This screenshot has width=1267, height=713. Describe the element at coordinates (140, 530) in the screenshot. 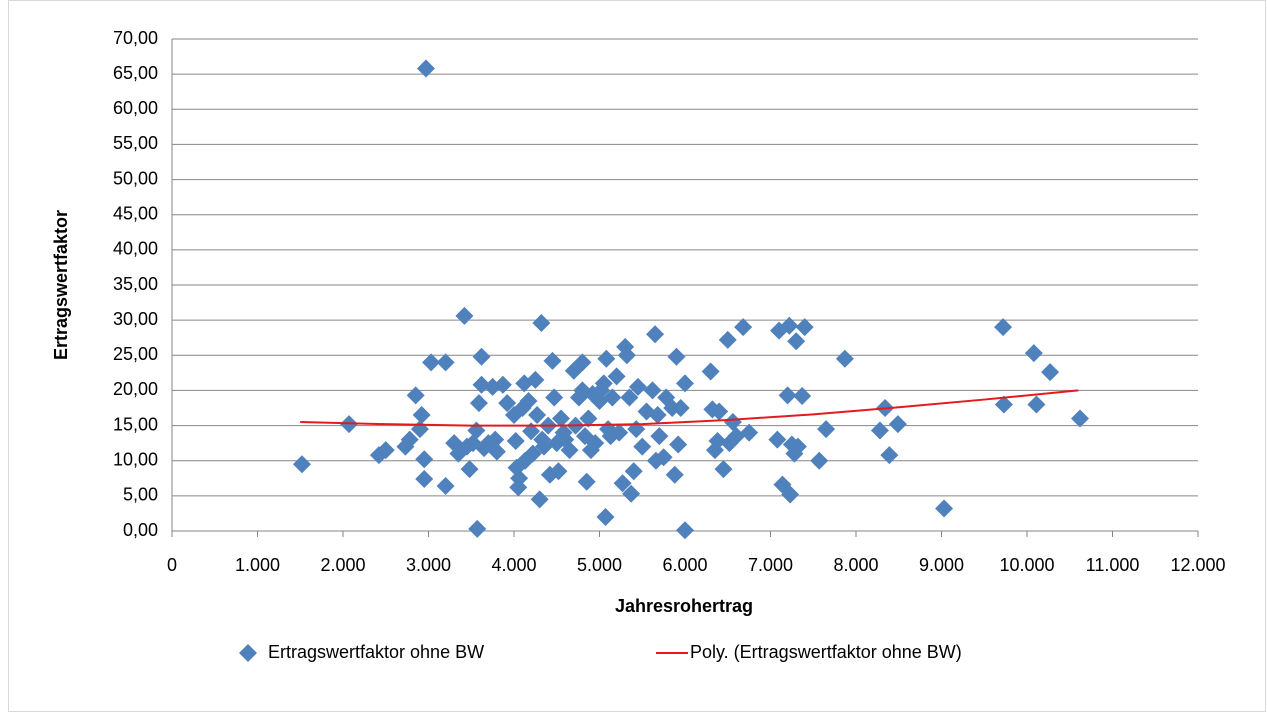

I see `y-tick-label: 0,00` at that location.